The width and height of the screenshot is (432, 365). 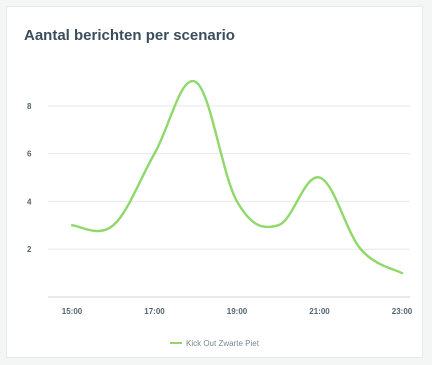 I want to click on x-tick-label: 23:00, so click(x=402, y=311).